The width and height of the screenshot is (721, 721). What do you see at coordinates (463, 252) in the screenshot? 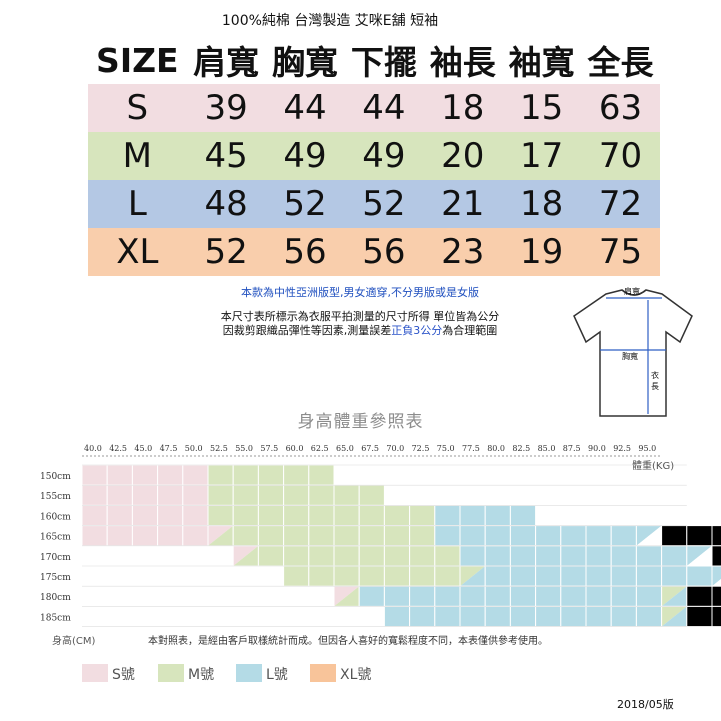
I see `value-cell: 23` at bounding box center [463, 252].